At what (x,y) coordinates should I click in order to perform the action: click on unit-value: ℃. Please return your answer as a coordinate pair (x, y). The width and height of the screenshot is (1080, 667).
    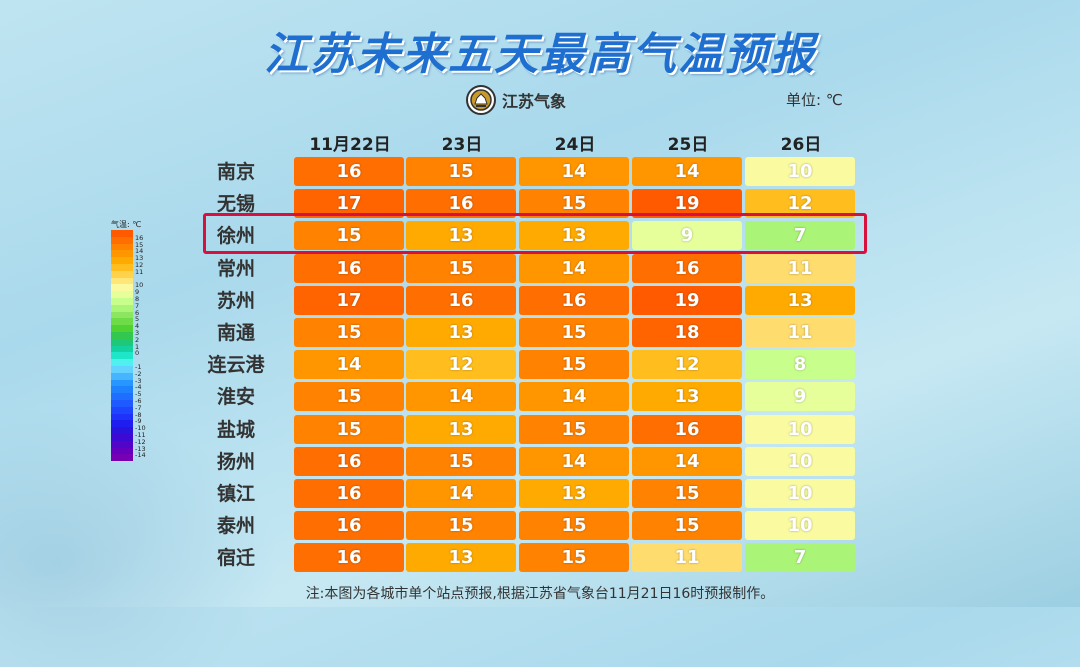
    Looking at the image, I should click on (834, 100).